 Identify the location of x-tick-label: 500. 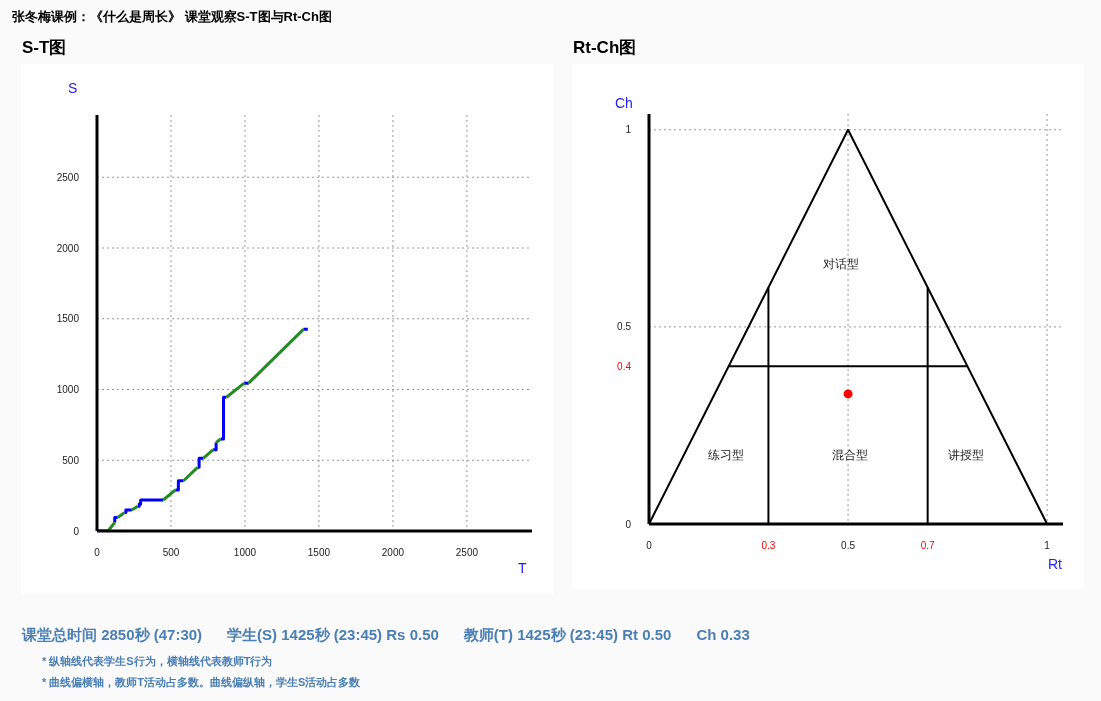
(171, 552).